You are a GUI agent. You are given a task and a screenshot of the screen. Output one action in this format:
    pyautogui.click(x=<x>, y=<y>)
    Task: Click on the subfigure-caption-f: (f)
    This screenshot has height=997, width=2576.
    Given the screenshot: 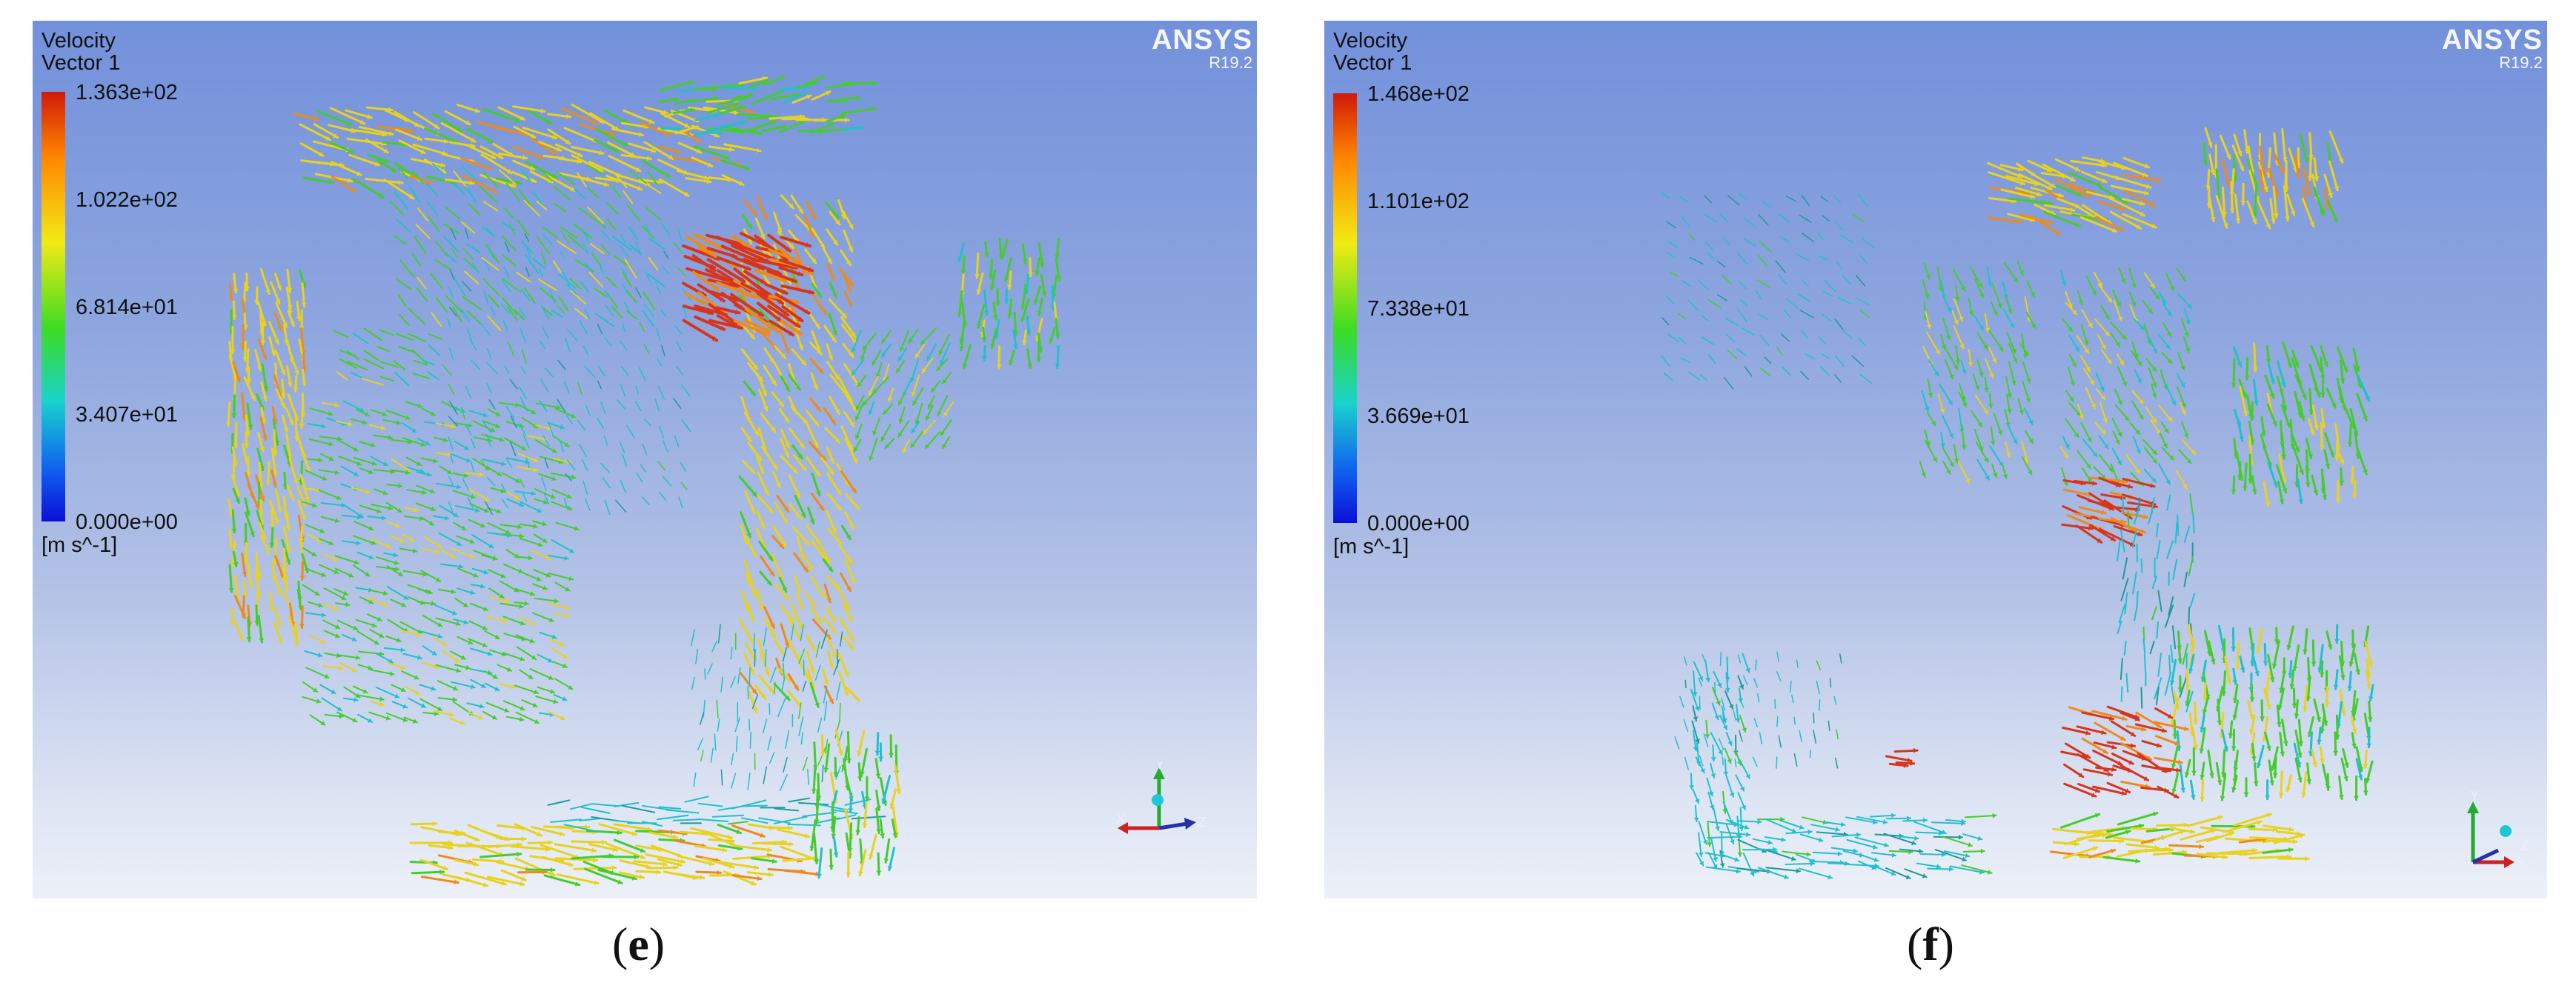 What is the action you would take?
    pyautogui.click(x=1931, y=944)
    